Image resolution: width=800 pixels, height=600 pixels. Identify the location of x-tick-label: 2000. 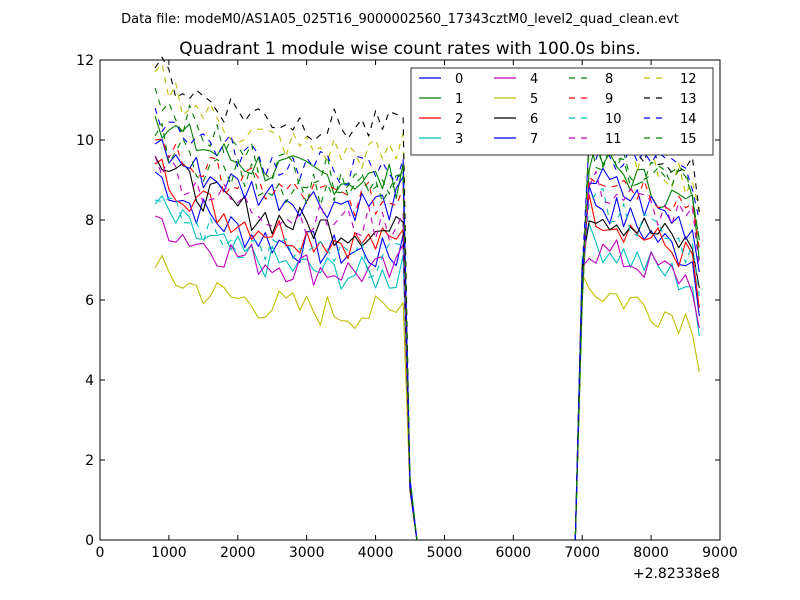
(238, 553).